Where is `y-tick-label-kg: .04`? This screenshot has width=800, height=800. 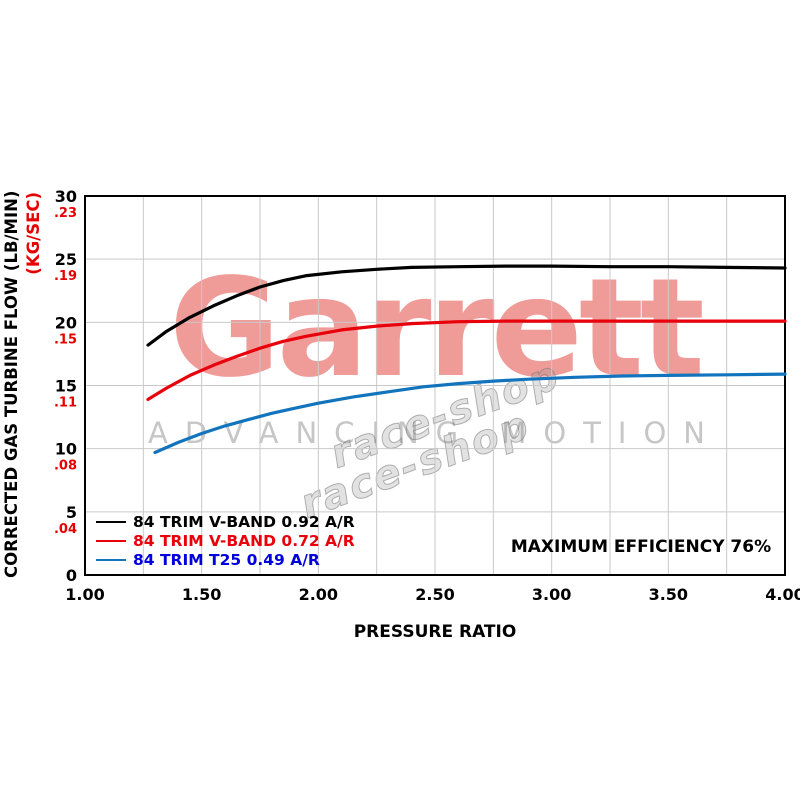
y-tick-label-kg: .04 is located at coordinates (65, 529).